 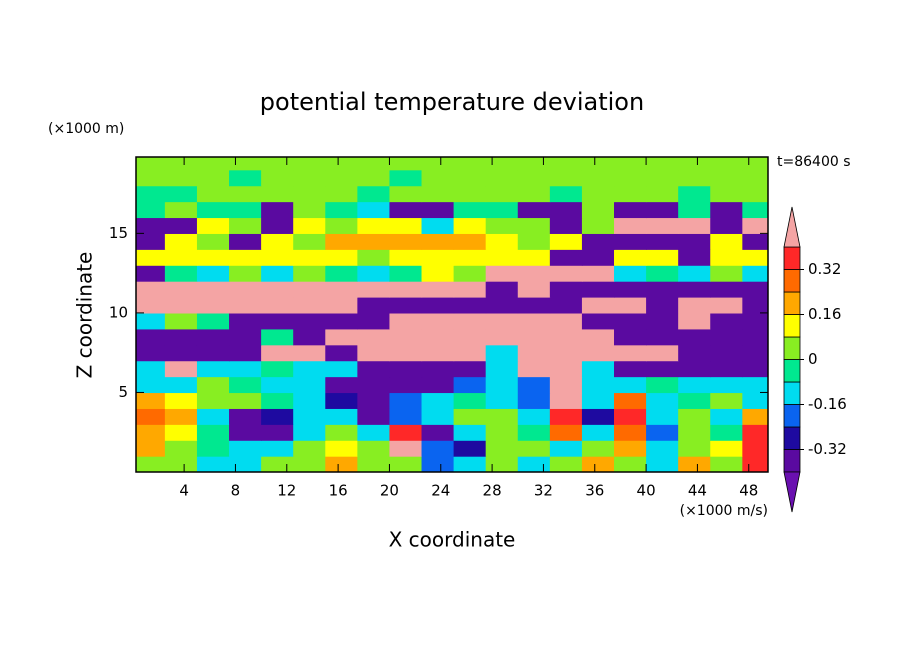 What do you see at coordinates (815, 359) in the screenshot?
I see `colorbar: -0.32 -0.16 0 0.16 0.32` at bounding box center [815, 359].